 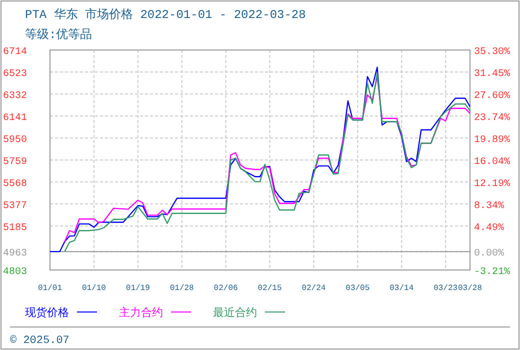 I want to click on y2-tick-label: 23.74%, so click(x=492, y=118).